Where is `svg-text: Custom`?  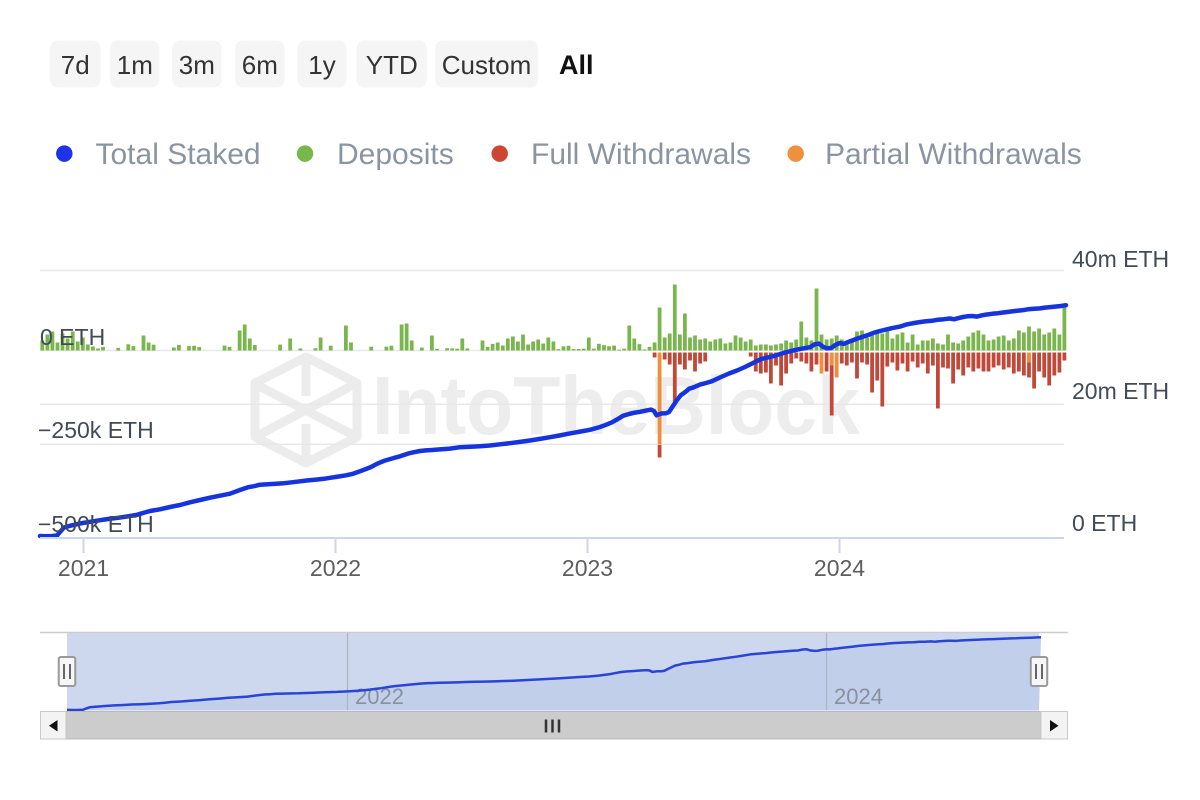 svg-text: Custom is located at coordinates (487, 65).